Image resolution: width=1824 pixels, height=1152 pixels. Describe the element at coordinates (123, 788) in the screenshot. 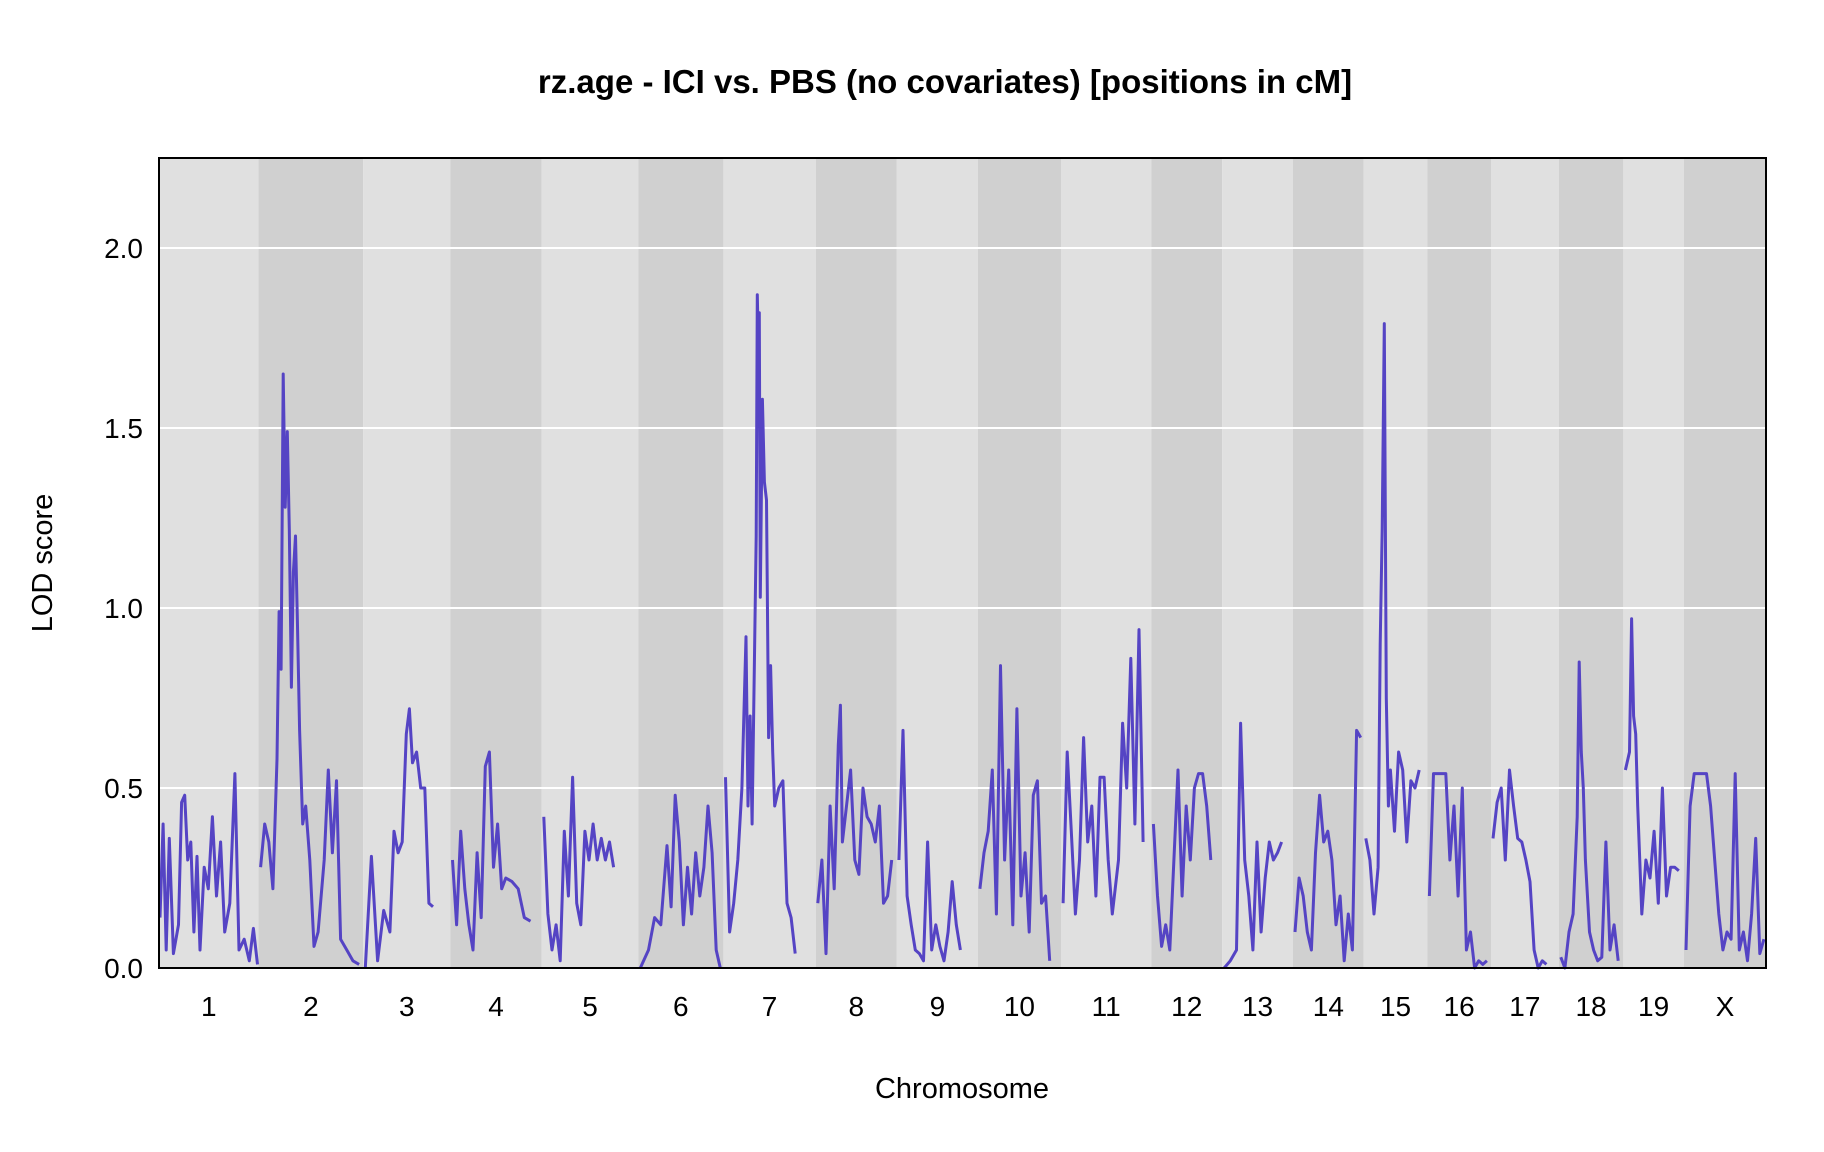

I see `y-tick-label-0.5: 0.5` at that location.